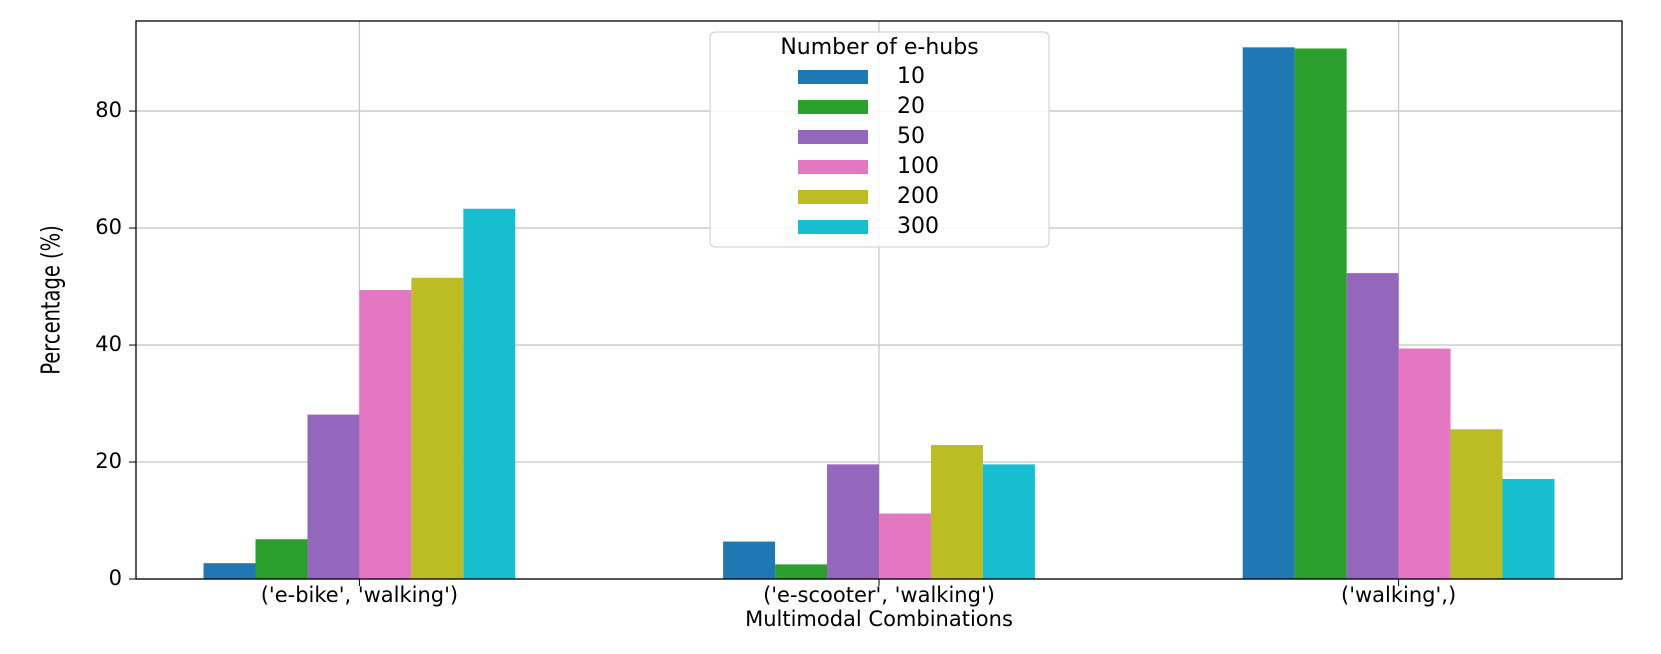  I want to click on legend-label: 50, so click(911, 136).